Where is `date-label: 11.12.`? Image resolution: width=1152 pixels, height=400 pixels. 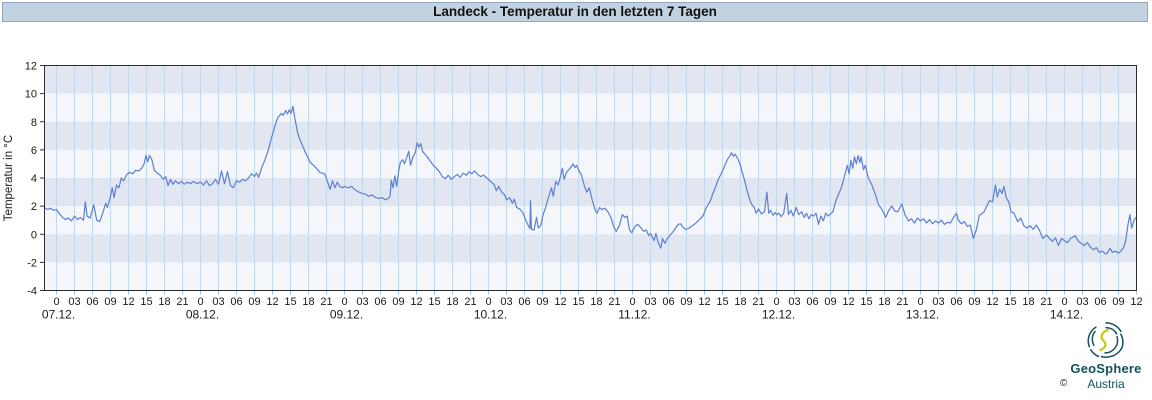
date-label: 11.12. is located at coordinates (634, 315).